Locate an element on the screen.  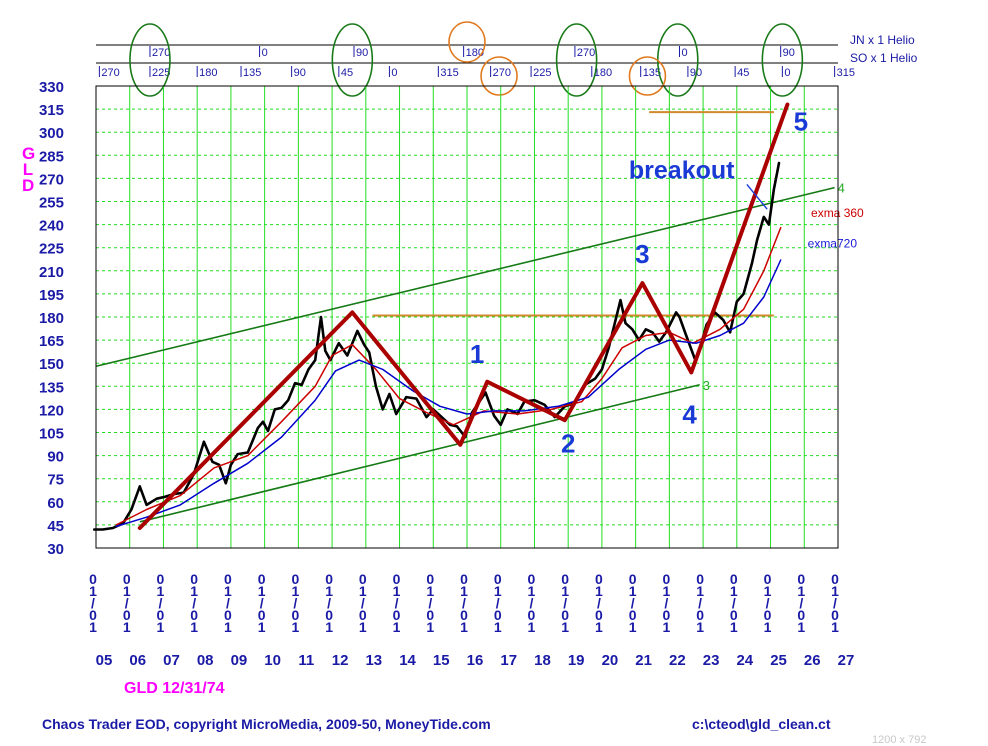
helio-so-title: SO x 1 Helio is located at coordinates (884, 58).